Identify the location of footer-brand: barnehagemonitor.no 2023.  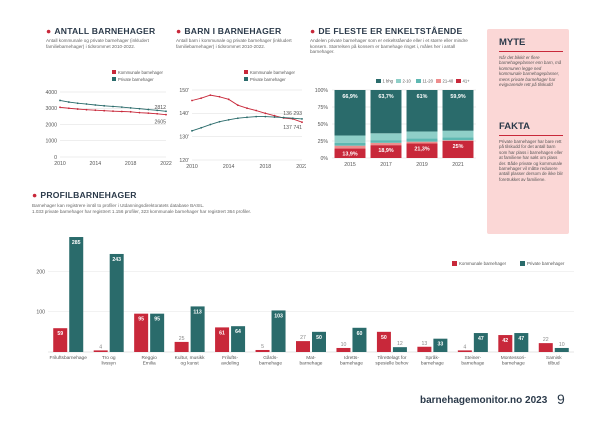
(484, 400).